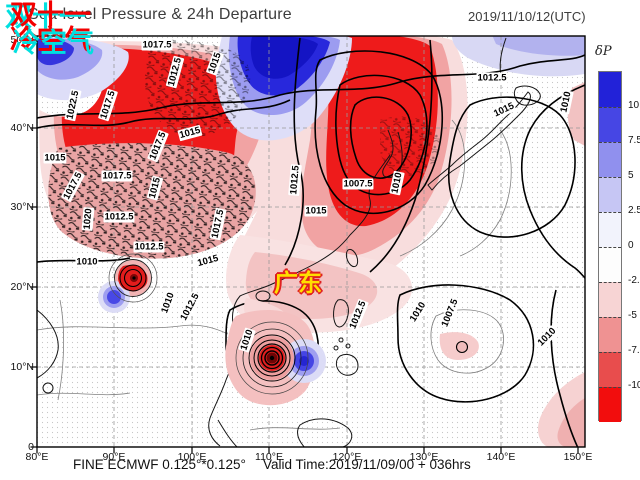 The width and height of the screenshot is (640, 480). I want to click on region-label-guangdong: 广东, so click(298, 283).